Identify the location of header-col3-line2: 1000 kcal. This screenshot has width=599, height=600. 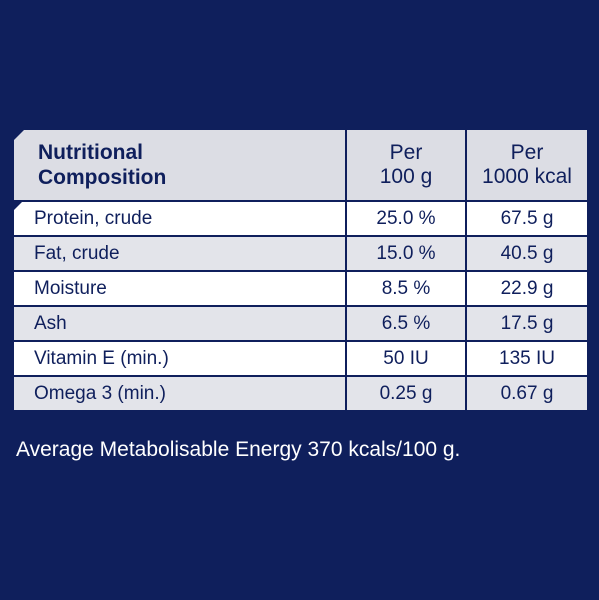
(527, 176).